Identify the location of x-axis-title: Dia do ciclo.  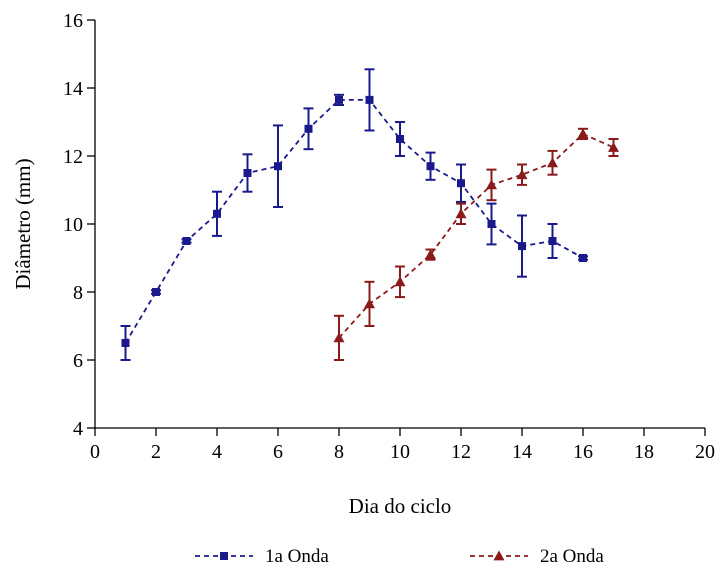
(400, 506).